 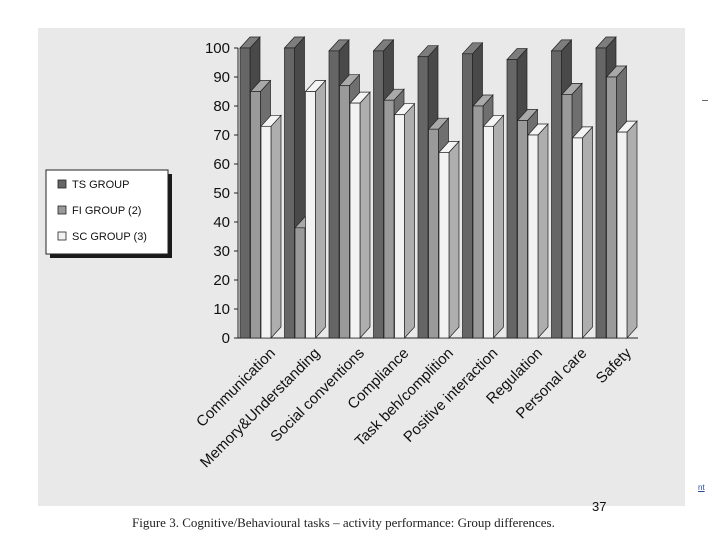 What do you see at coordinates (100, 185) in the screenshot?
I see `legend-label: TS GROUP` at bounding box center [100, 185].